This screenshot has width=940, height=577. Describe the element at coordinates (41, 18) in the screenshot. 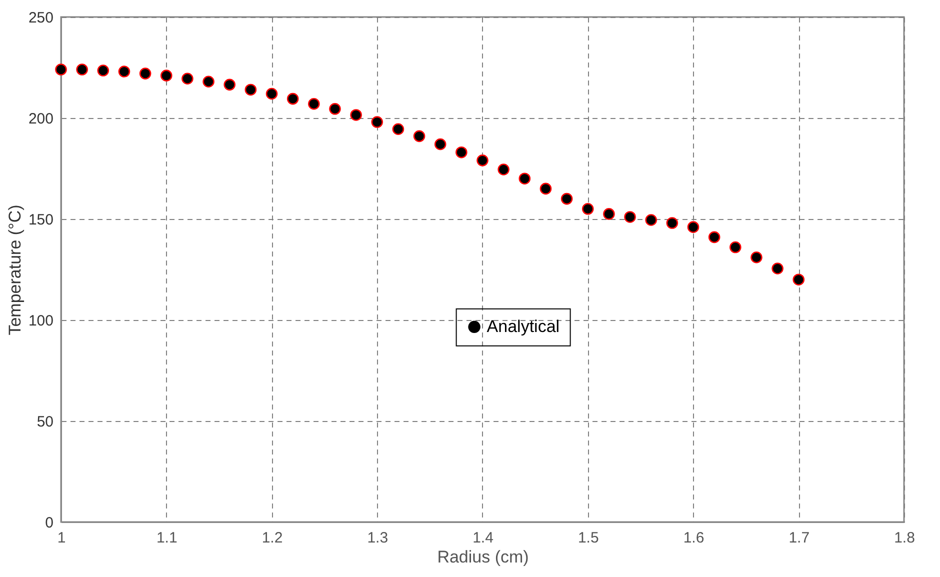

I see `y-tick-label: 250` at that location.